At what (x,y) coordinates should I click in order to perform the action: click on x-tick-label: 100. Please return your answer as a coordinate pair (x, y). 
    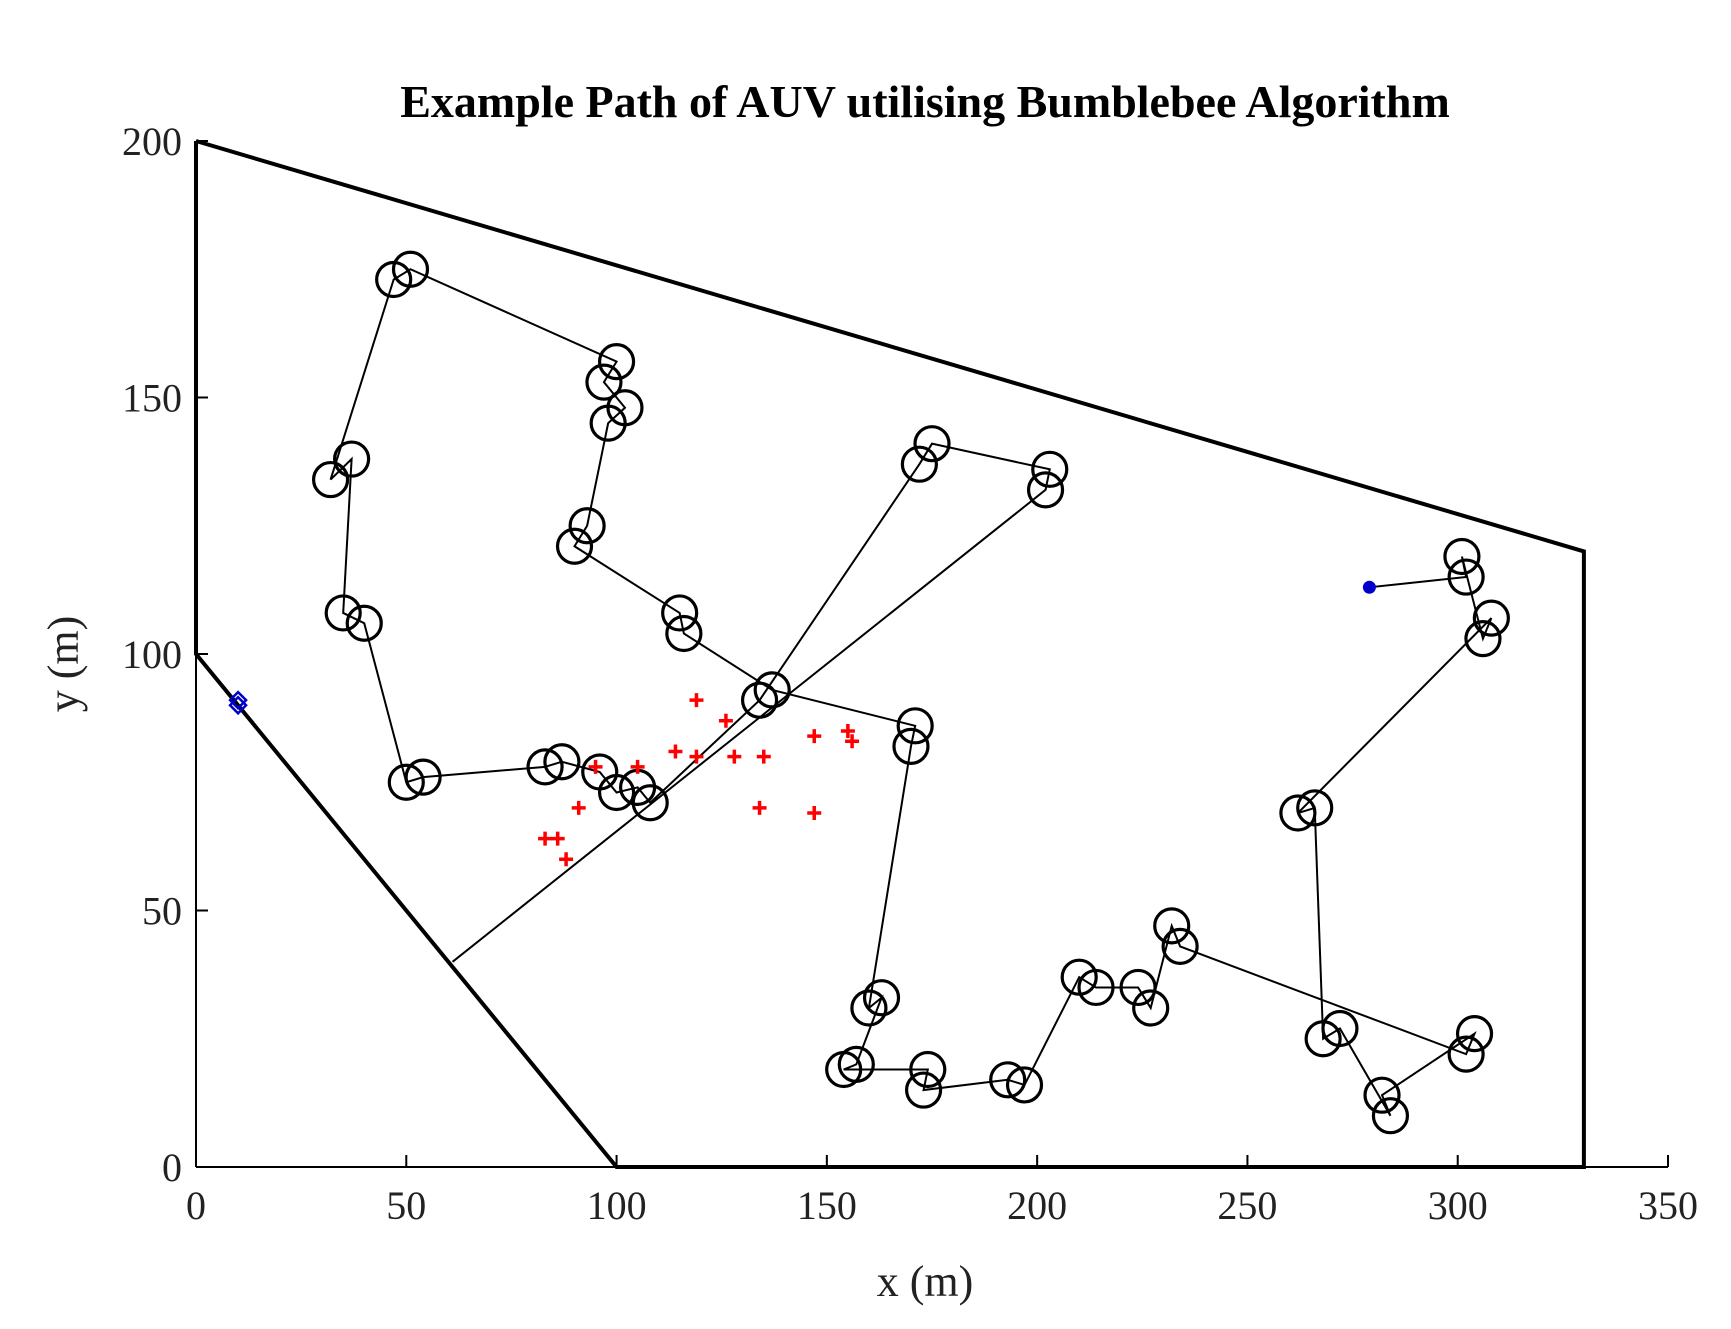
    Looking at the image, I should click on (617, 1205).